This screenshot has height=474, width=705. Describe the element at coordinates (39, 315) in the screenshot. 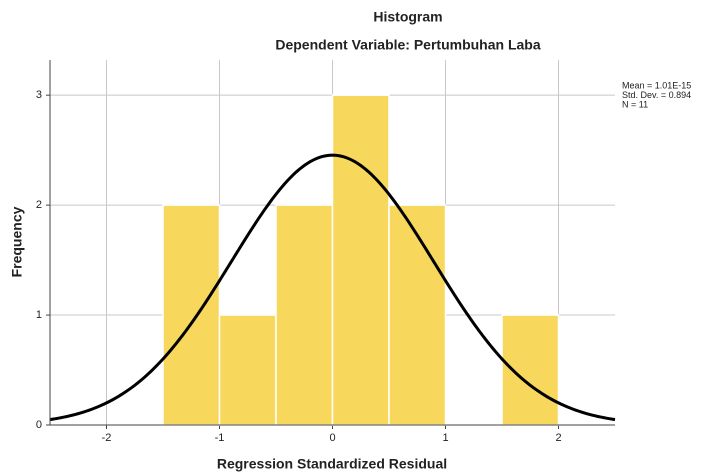

I see `y-tick-label: 1` at that location.